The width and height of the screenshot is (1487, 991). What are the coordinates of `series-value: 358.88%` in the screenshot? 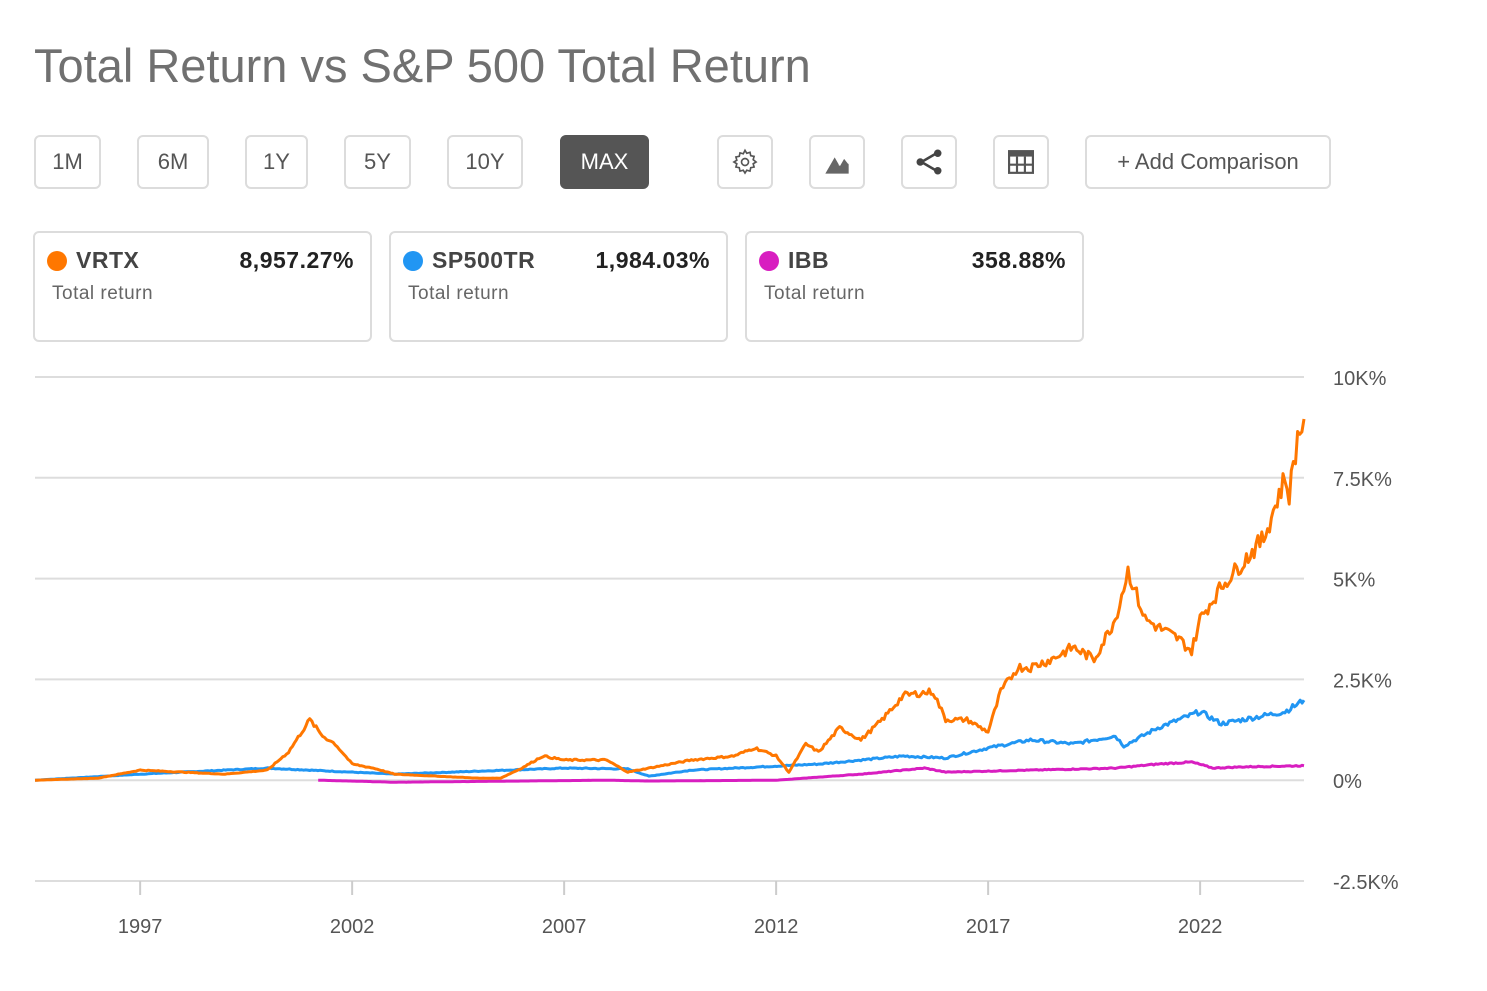 It's located at (1018, 260).